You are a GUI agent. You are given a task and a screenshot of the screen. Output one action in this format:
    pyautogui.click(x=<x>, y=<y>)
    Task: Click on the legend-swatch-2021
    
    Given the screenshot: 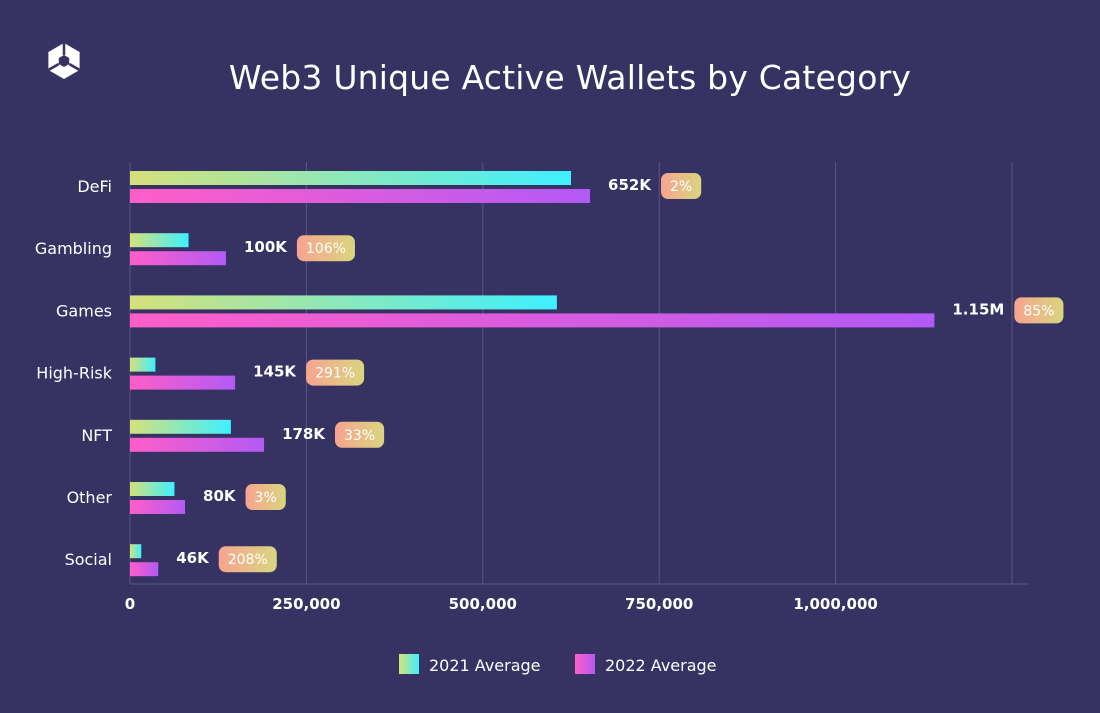 What is the action you would take?
    pyautogui.click(x=409, y=664)
    